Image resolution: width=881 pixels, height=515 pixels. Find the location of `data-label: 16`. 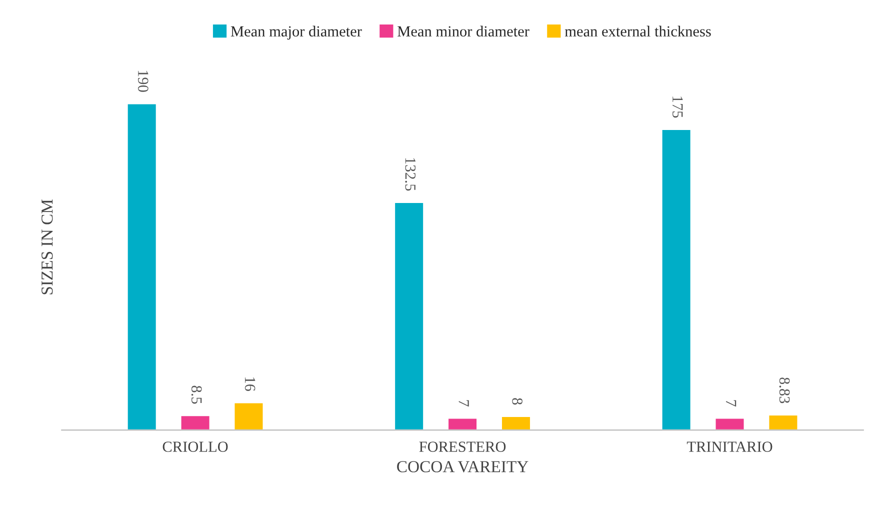

data-label: 16 is located at coordinates (250, 384).